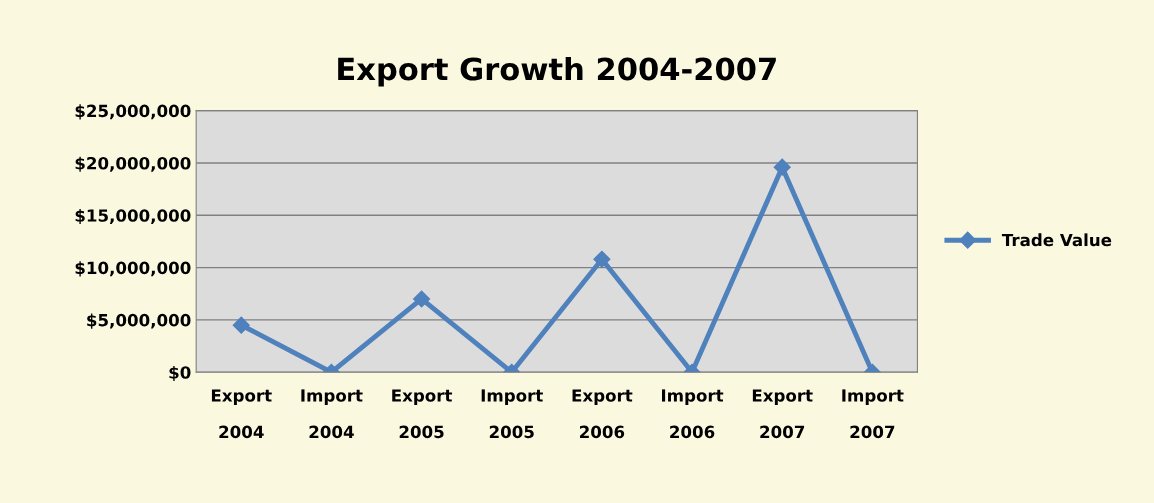 The width and height of the screenshot is (1154, 503). Describe the element at coordinates (512, 414) in the screenshot. I see `category-label: Import 2005` at that location.